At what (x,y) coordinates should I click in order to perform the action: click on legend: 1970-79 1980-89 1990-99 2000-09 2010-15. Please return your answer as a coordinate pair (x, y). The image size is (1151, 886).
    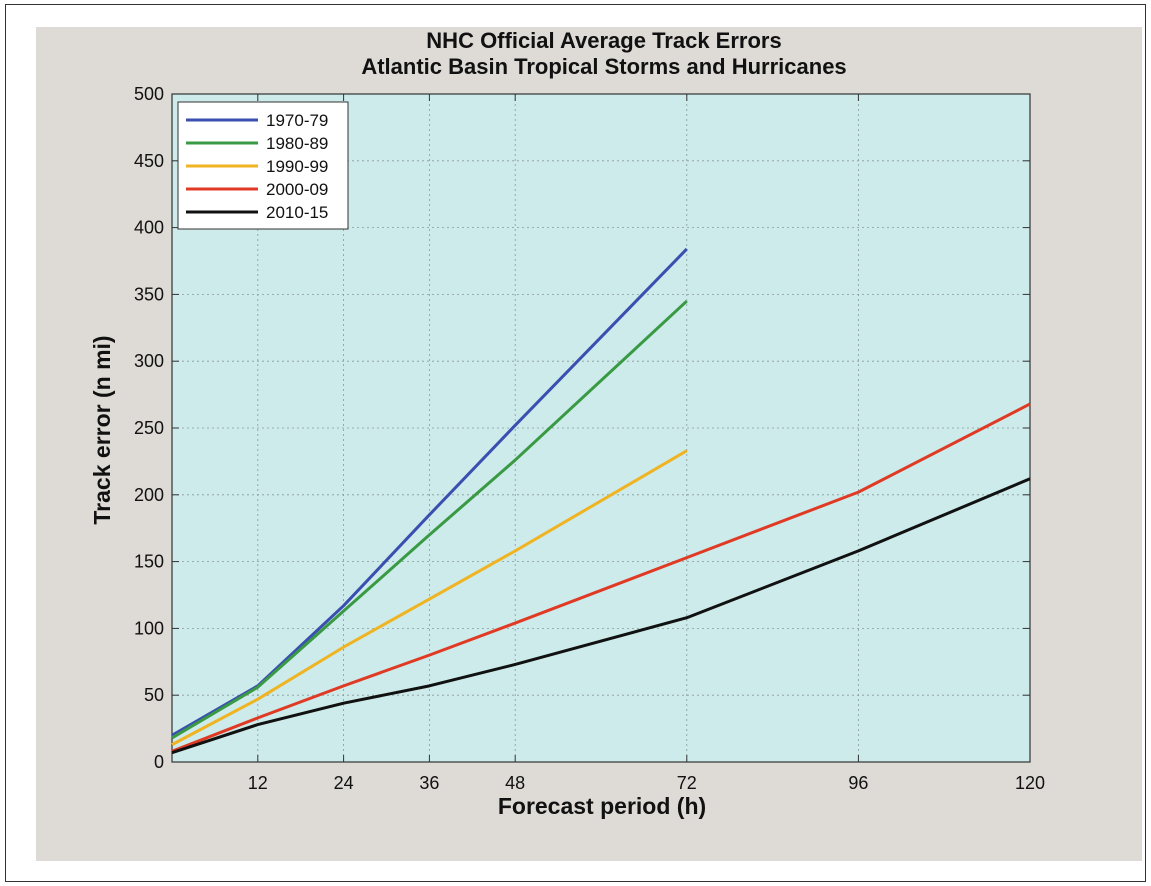
    Looking at the image, I should click on (263, 165).